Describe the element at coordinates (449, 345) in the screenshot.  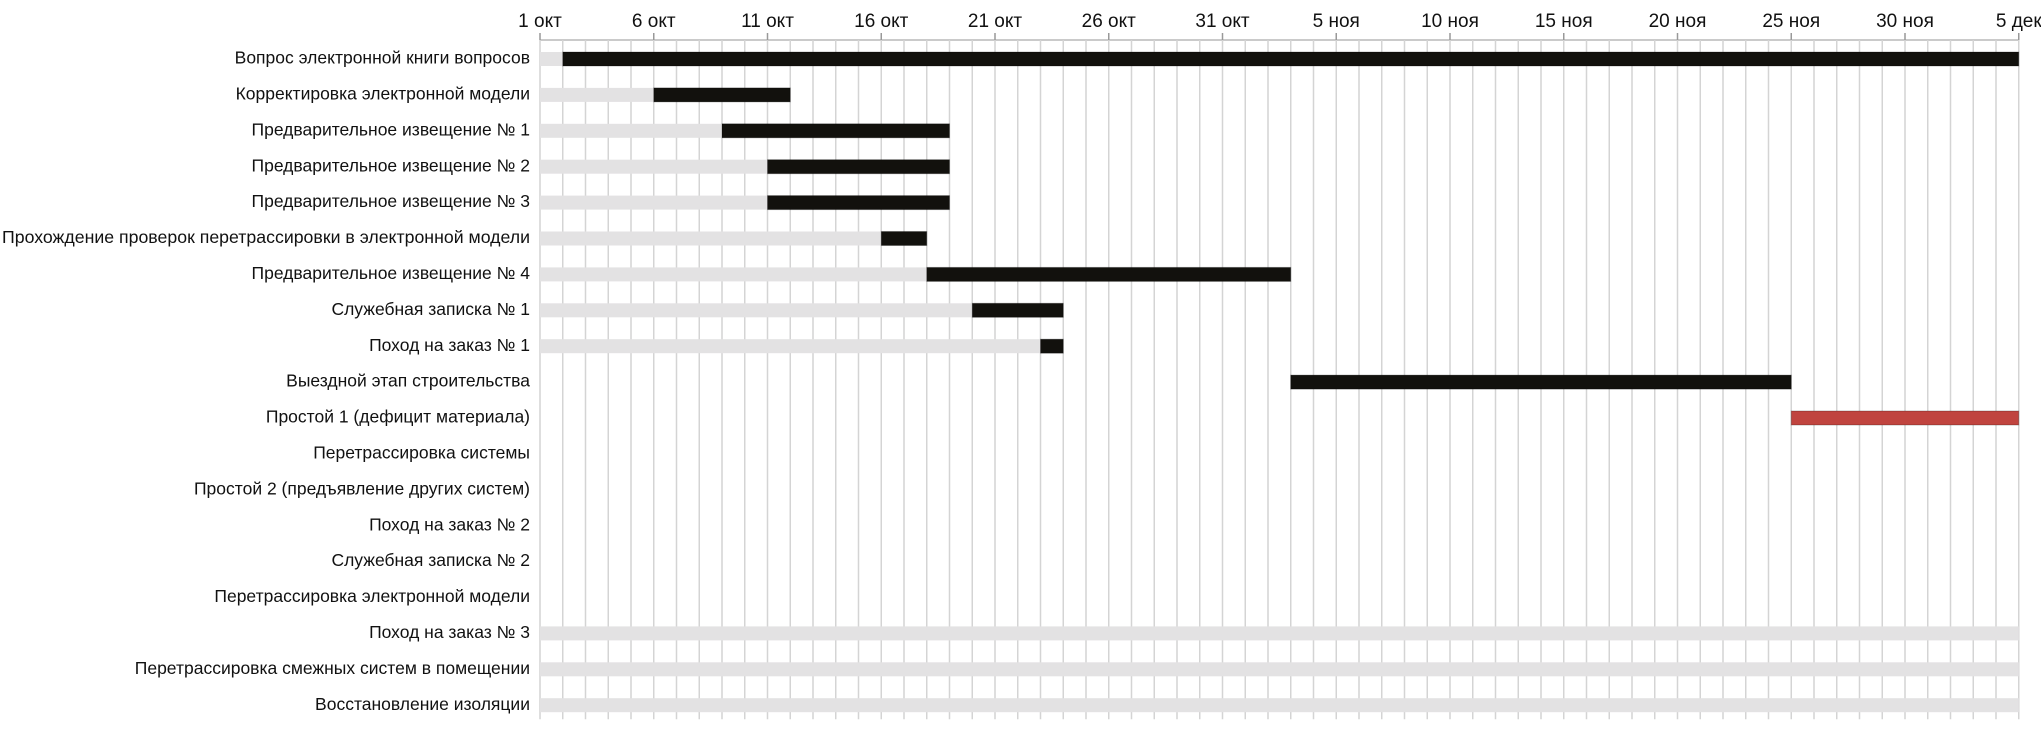
I see `task-label: Поход на заказ № 1` at that location.